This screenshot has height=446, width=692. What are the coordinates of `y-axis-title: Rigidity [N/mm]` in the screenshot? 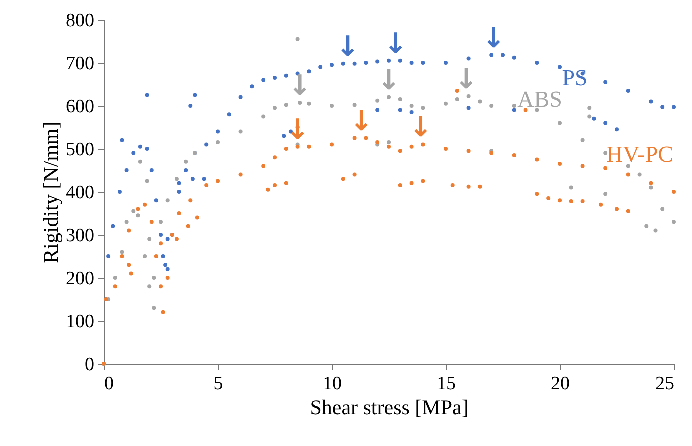 It's located at (51, 193).